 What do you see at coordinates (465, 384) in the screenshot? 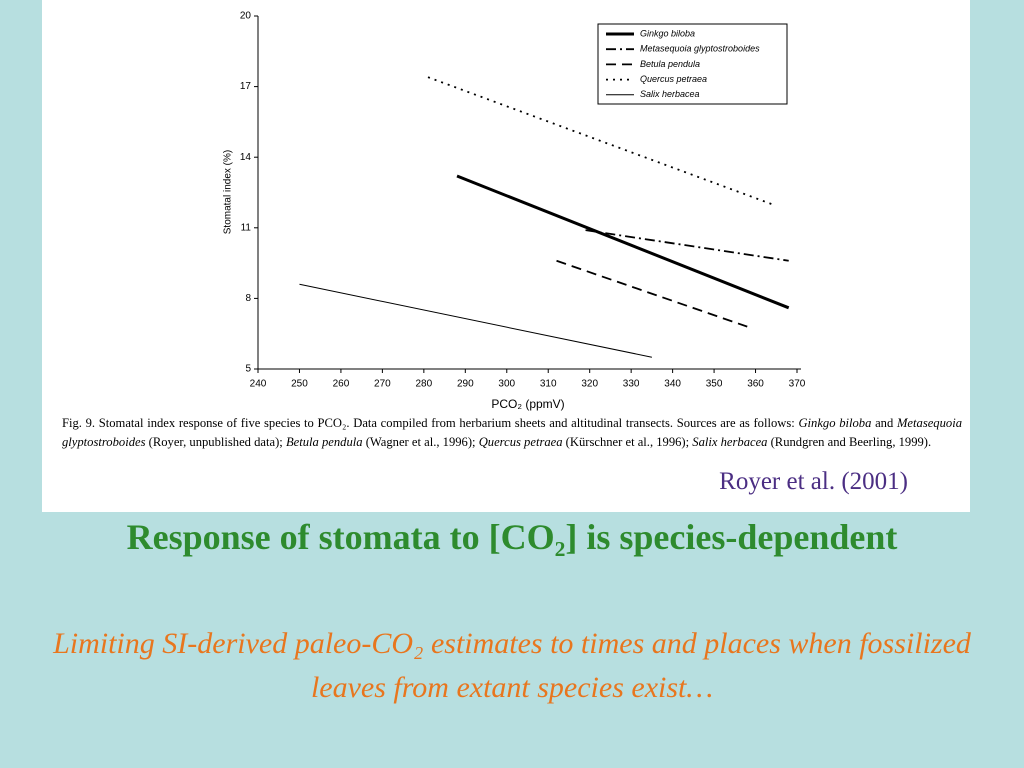
I see `x-tick-label: 290` at bounding box center [465, 384].